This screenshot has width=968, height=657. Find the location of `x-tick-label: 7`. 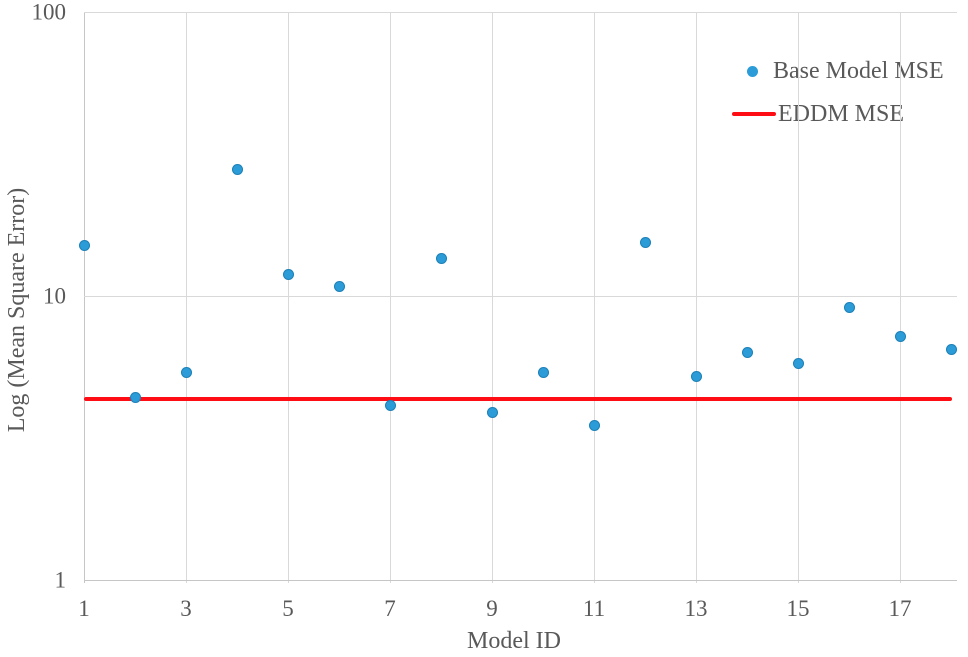

x-tick-label: 7 is located at coordinates (390, 608).